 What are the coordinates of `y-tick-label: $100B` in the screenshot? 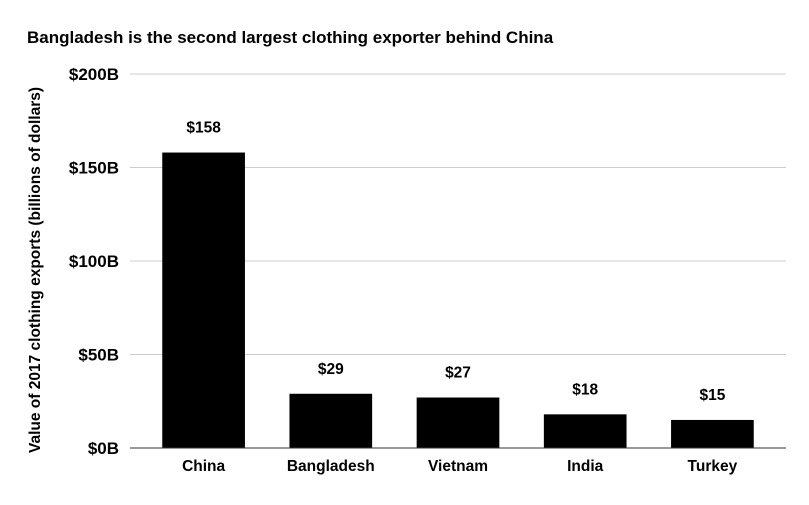 It's located at (94, 261).